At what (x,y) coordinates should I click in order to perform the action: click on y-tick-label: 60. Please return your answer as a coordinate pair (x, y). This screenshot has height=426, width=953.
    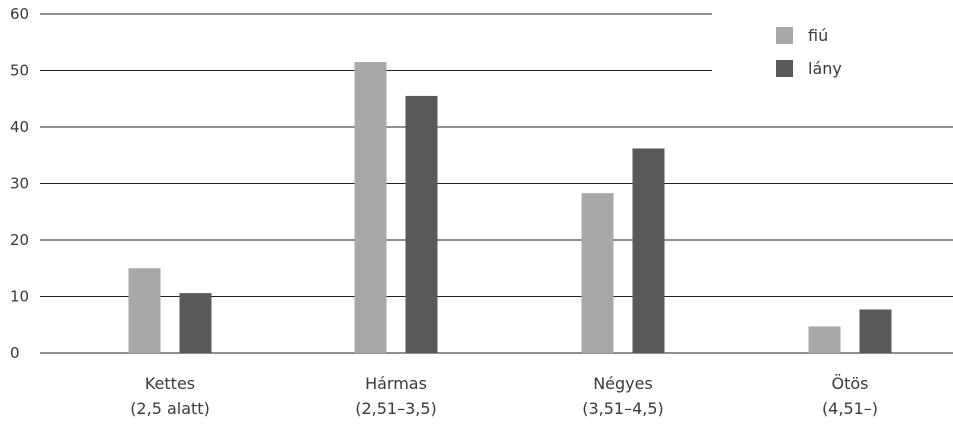
    Looking at the image, I should click on (19, 14).